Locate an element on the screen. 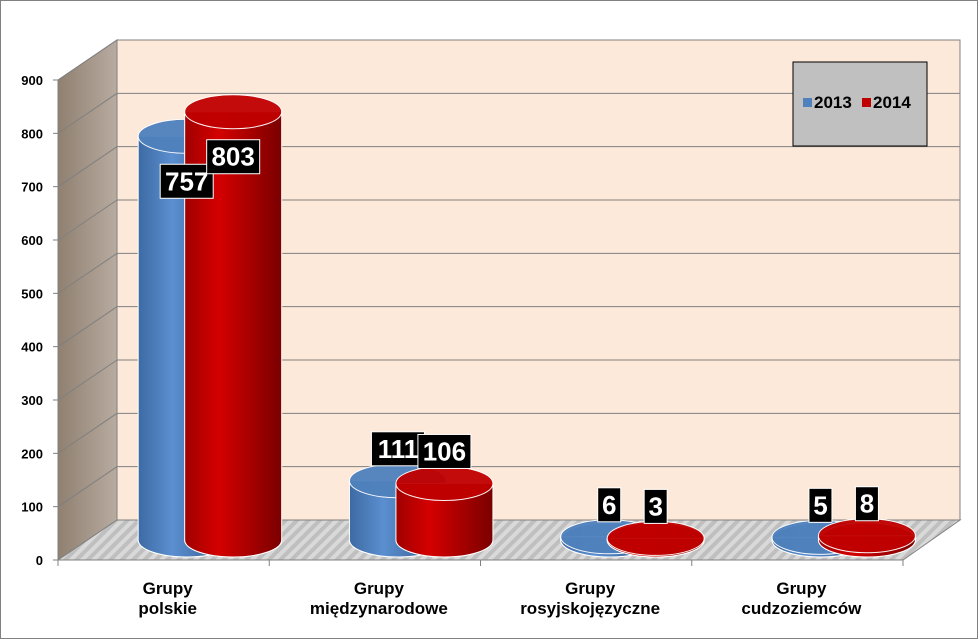  data-label-text: 8 is located at coordinates (867, 504).